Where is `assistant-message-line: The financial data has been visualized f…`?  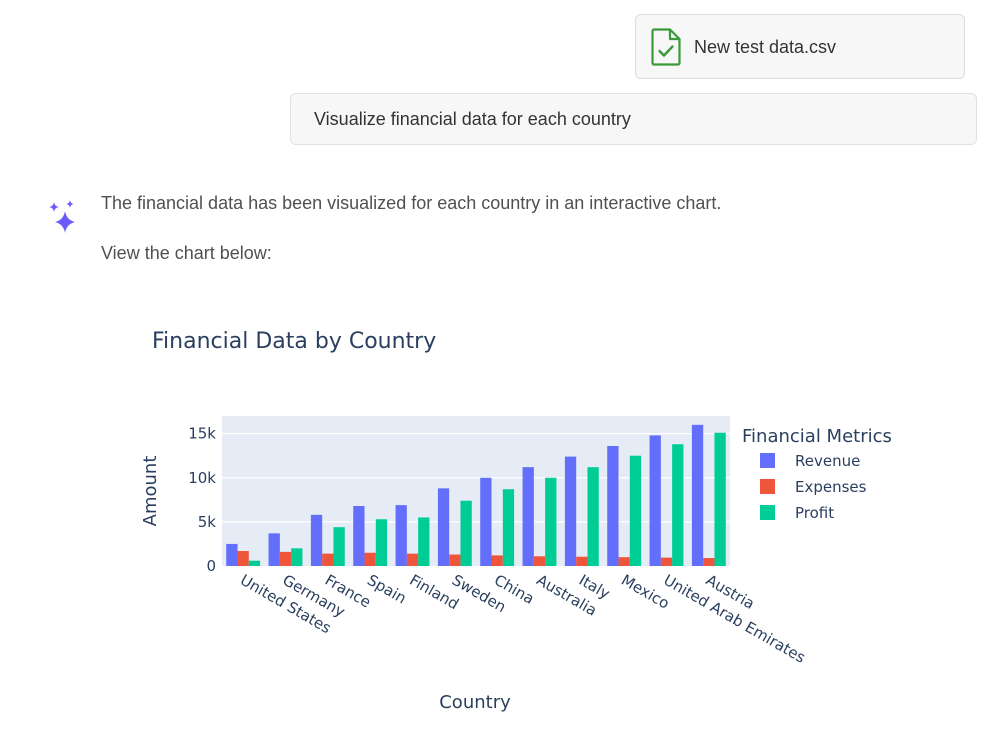 assistant-message-line: The financial data has been visualized f… is located at coordinates (411, 203).